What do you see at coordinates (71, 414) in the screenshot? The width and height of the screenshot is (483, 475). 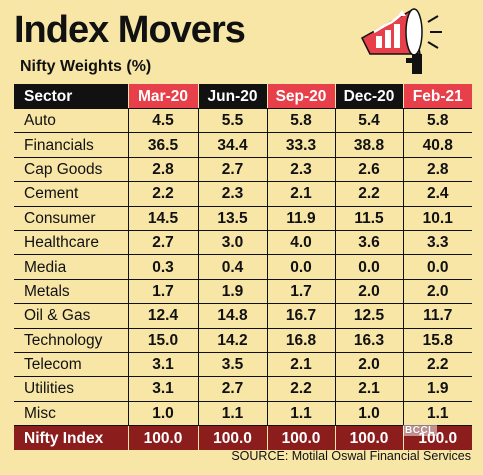 I see `row-label: Misc` at bounding box center [71, 414].